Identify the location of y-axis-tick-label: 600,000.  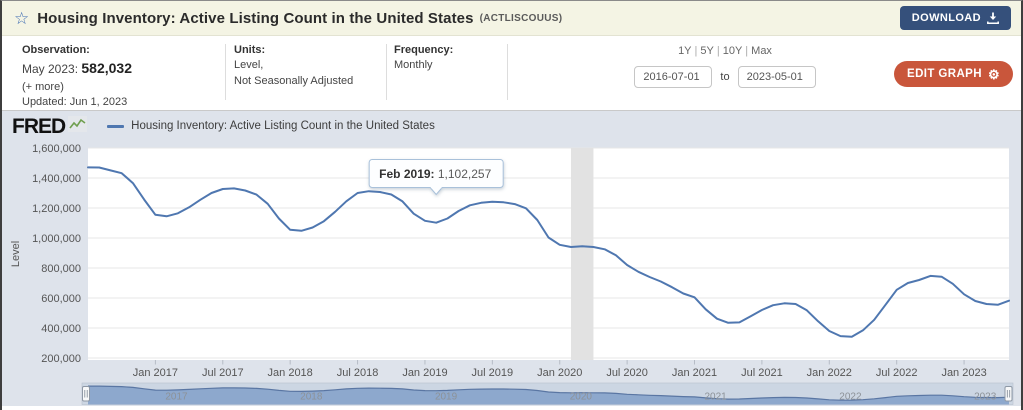
(61, 299).